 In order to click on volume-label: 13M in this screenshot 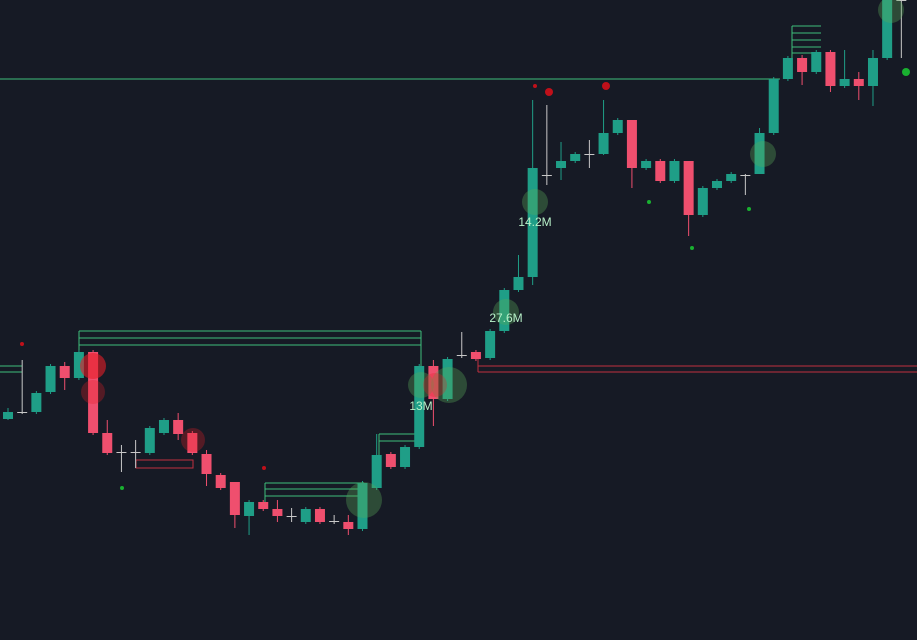, I will do `click(420, 406)`.